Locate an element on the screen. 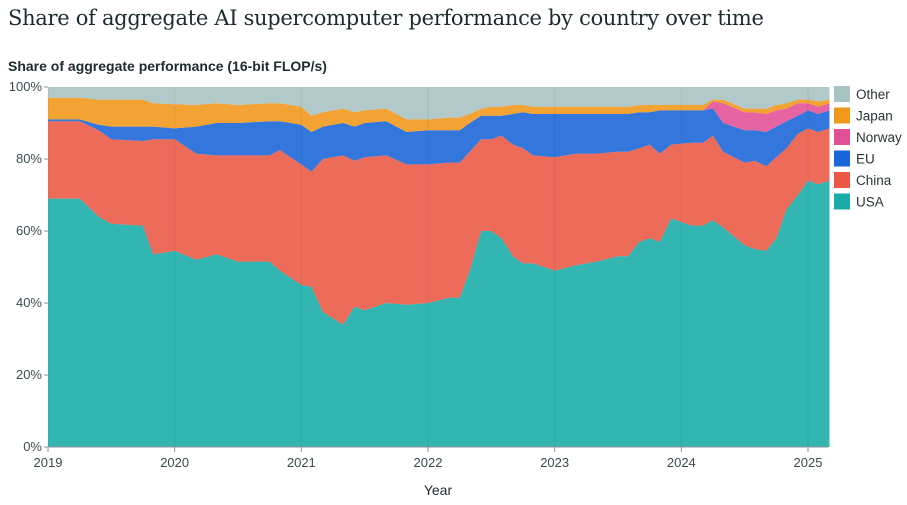 The width and height of the screenshot is (907, 505). legend-label-japan: Japan is located at coordinates (874, 116).